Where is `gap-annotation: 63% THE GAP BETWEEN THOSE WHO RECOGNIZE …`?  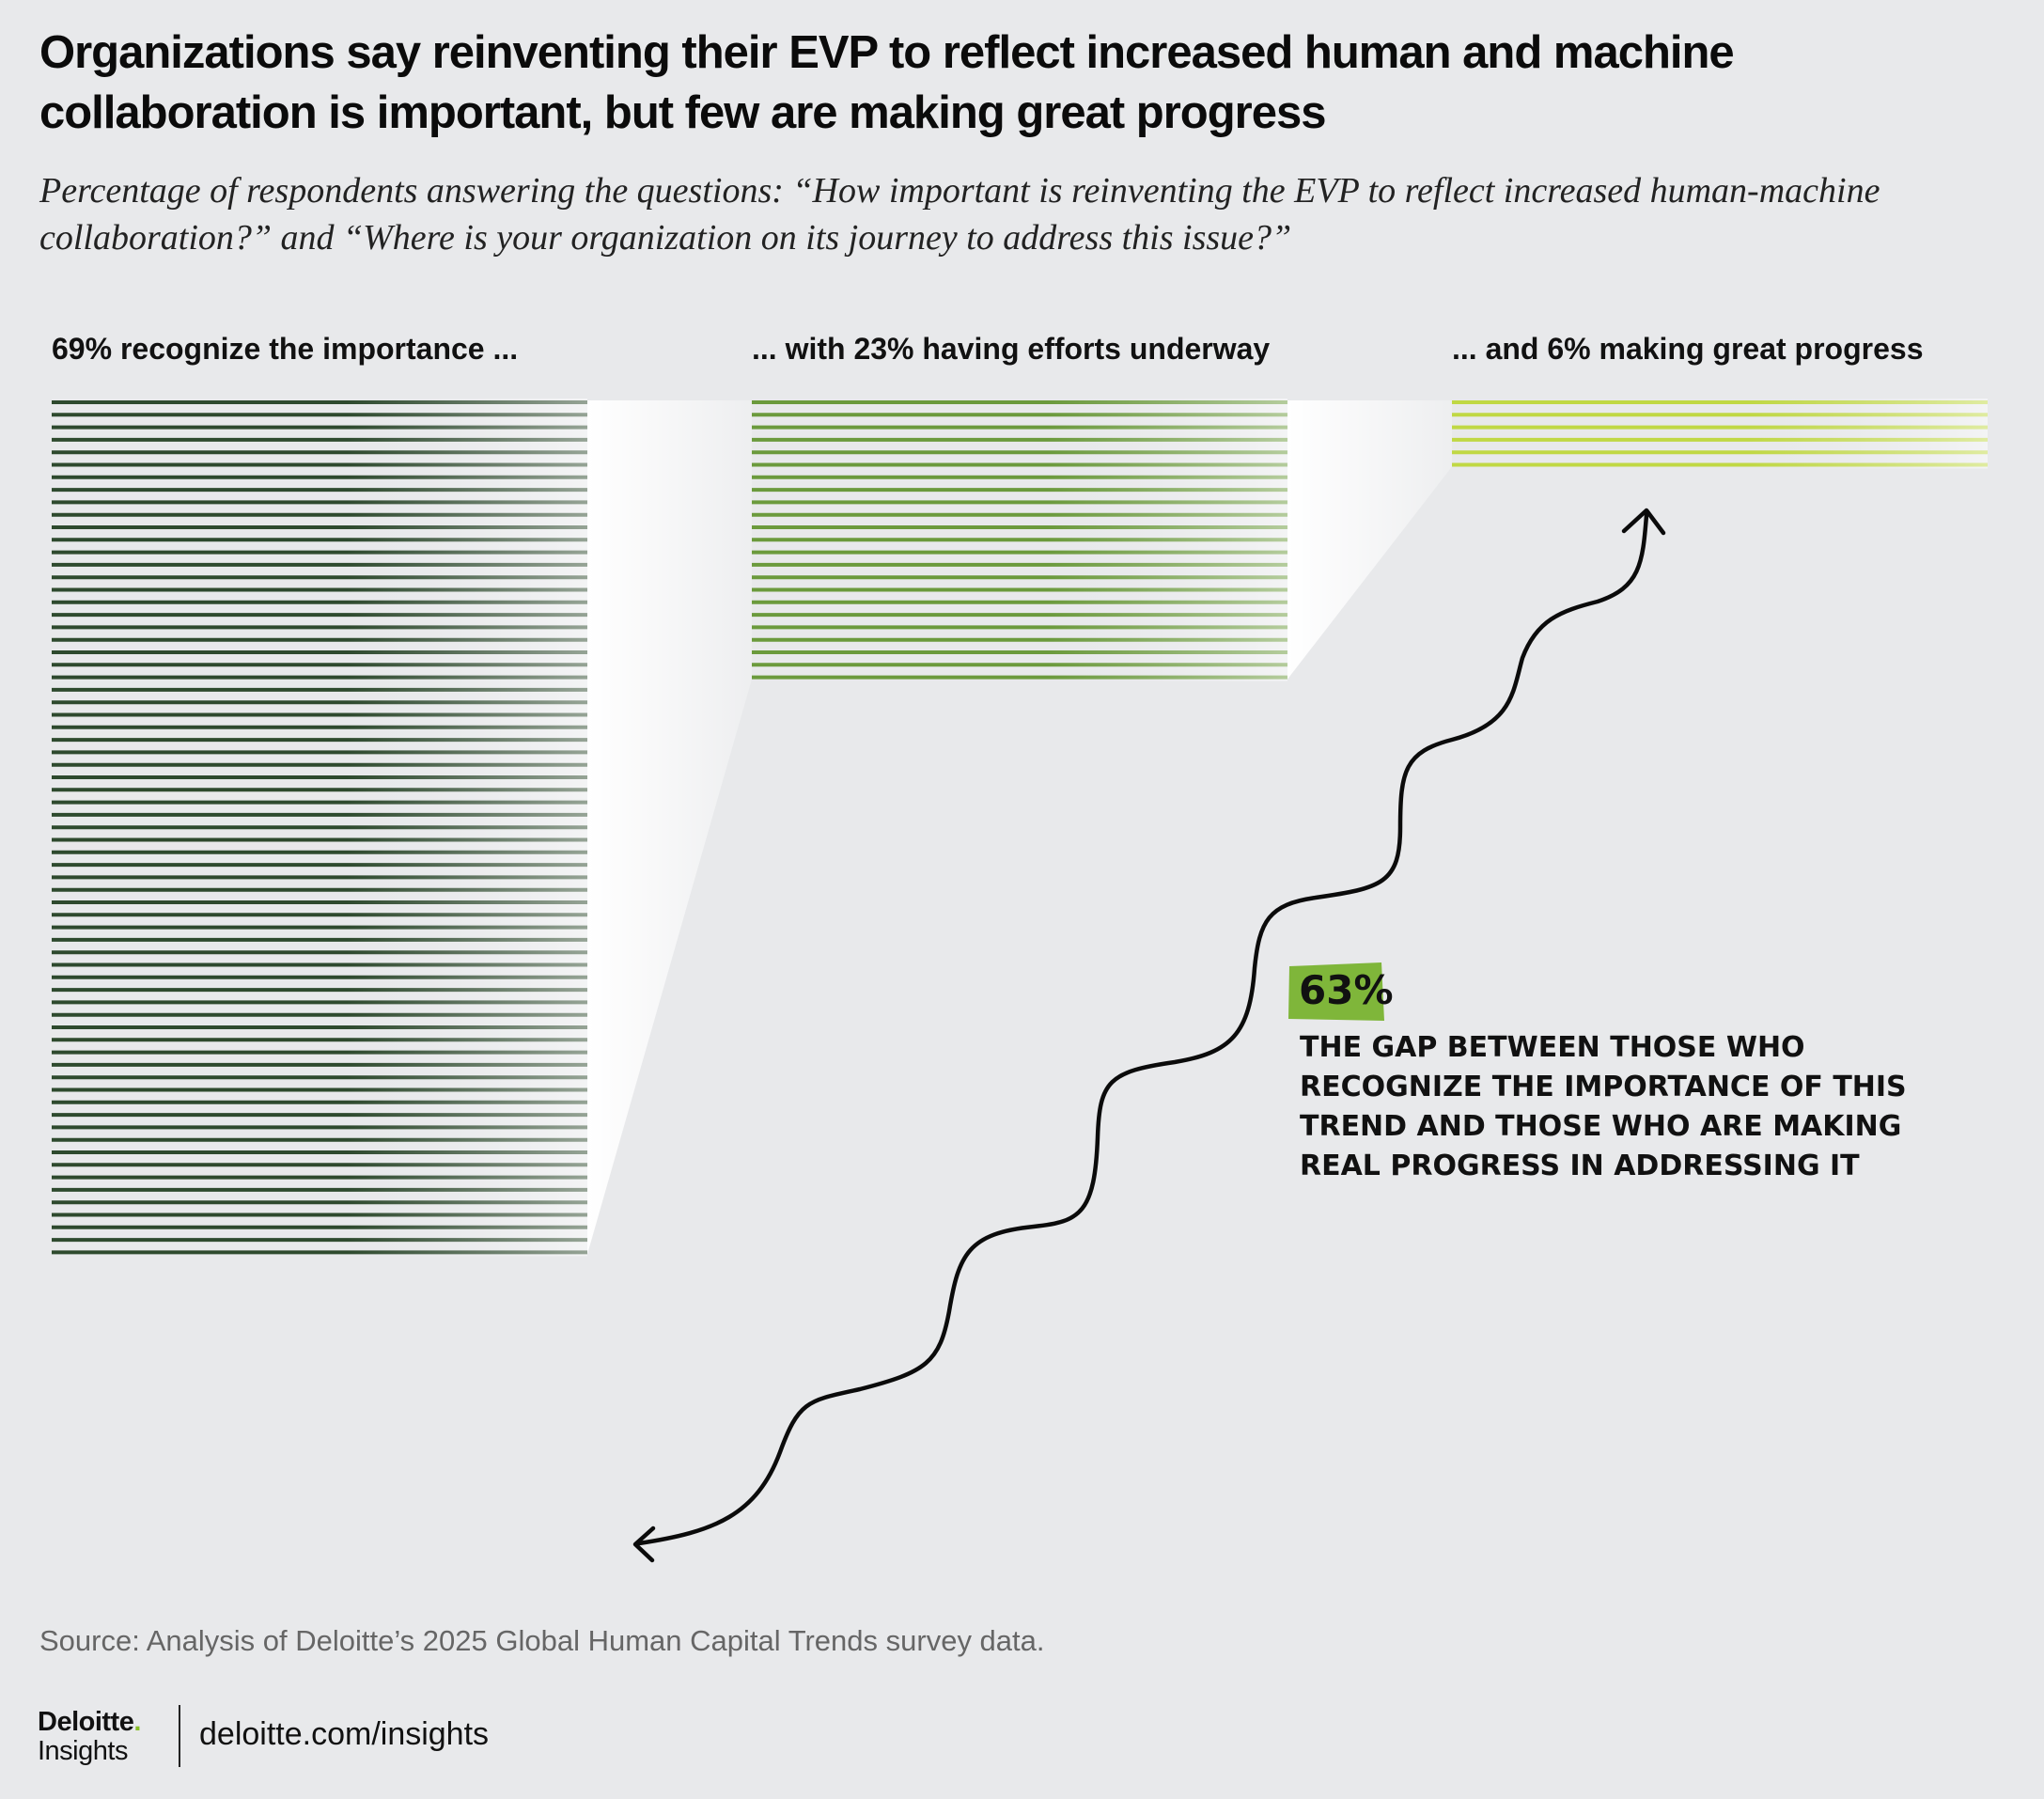
gap-annotation: 63% THE GAP BETWEEN THOSE WHO RECOGNIZE … is located at coordinates (1597, 1072).